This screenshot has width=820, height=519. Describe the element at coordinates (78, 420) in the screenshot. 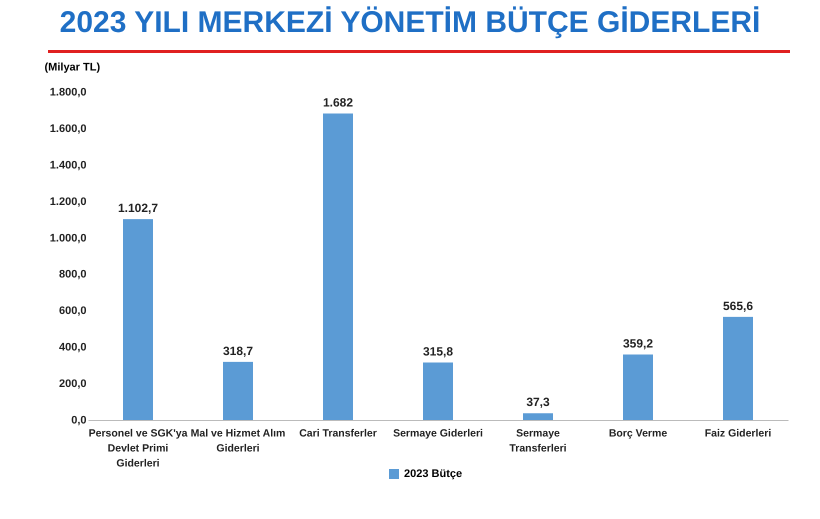

I see `y-tick-label: 0,0` at that location.